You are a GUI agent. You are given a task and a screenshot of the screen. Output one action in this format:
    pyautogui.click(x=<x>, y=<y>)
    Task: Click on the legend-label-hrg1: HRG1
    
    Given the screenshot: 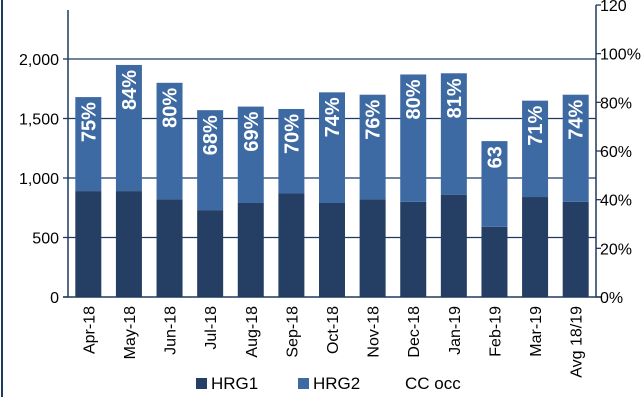 What is the action you would take?
    pyautogui.click(x=234, y=383)
    